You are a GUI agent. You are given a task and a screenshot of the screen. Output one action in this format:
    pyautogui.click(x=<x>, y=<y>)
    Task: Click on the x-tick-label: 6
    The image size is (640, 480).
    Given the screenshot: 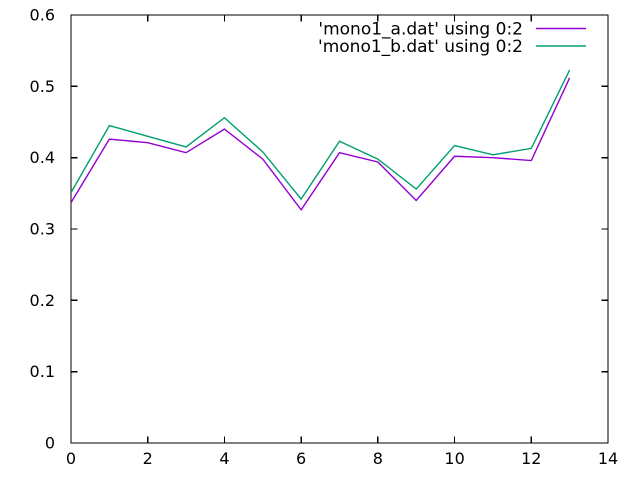 What is the action you would take?
    pyautogui.click(x=301, y=458)
    